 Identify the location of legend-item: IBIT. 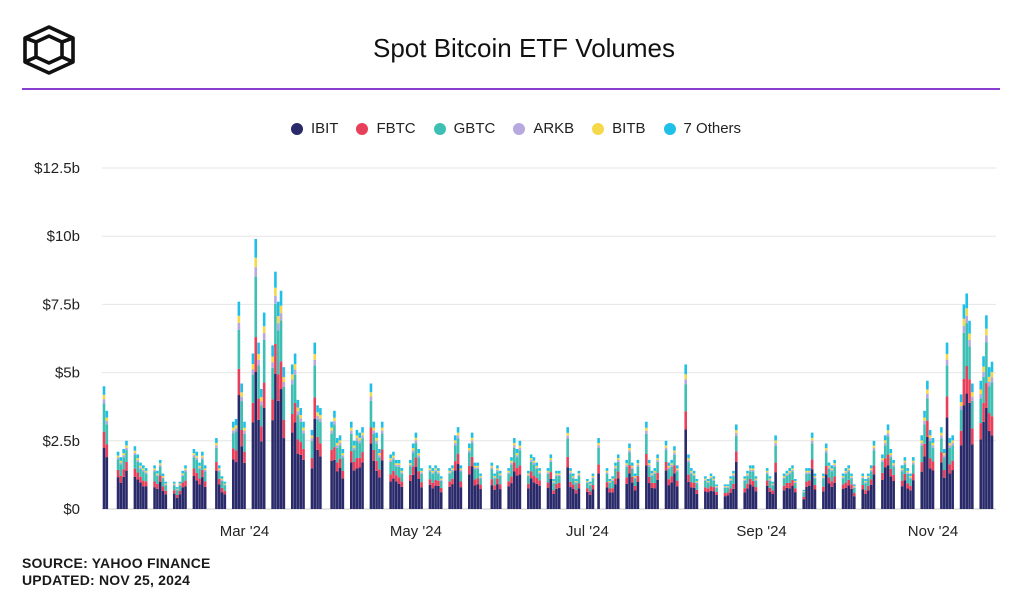
(314, 128).